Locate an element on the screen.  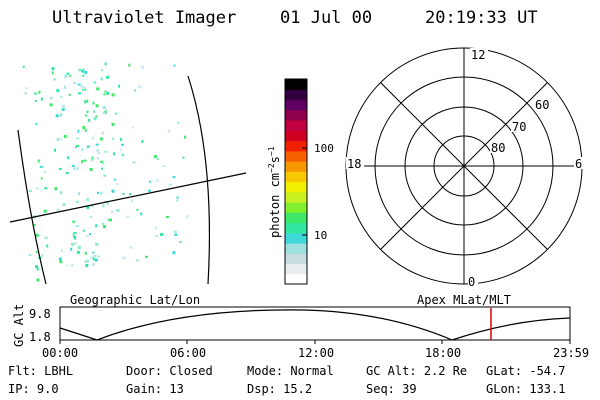
time-label: 20:19:33 UT is located at coordinates (481, 18).